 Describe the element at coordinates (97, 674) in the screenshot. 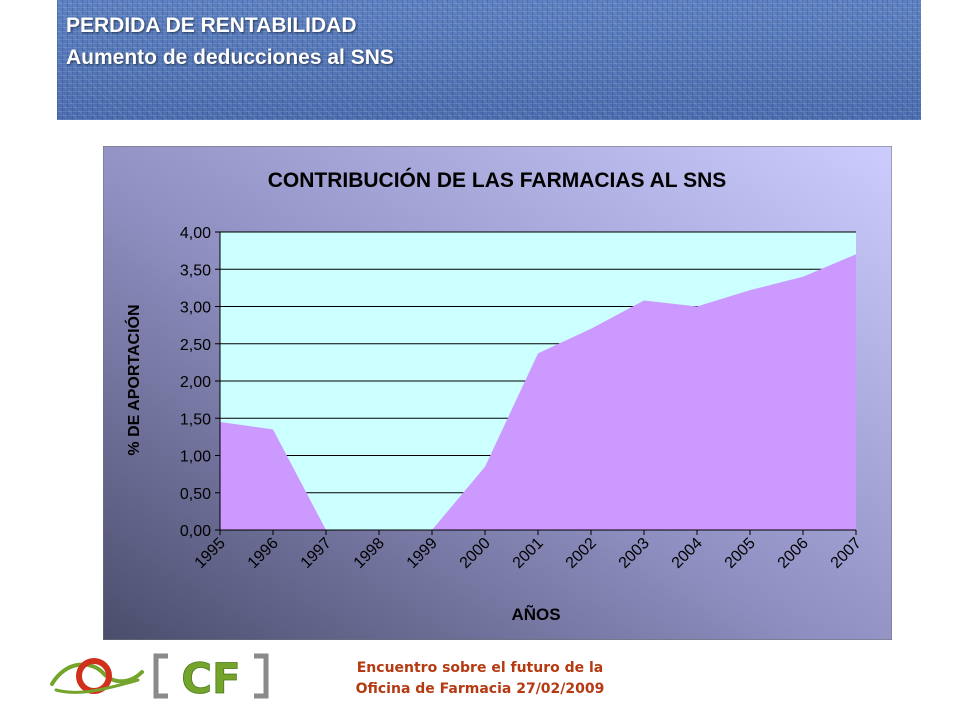

I see `logo-swoosh` at that location.